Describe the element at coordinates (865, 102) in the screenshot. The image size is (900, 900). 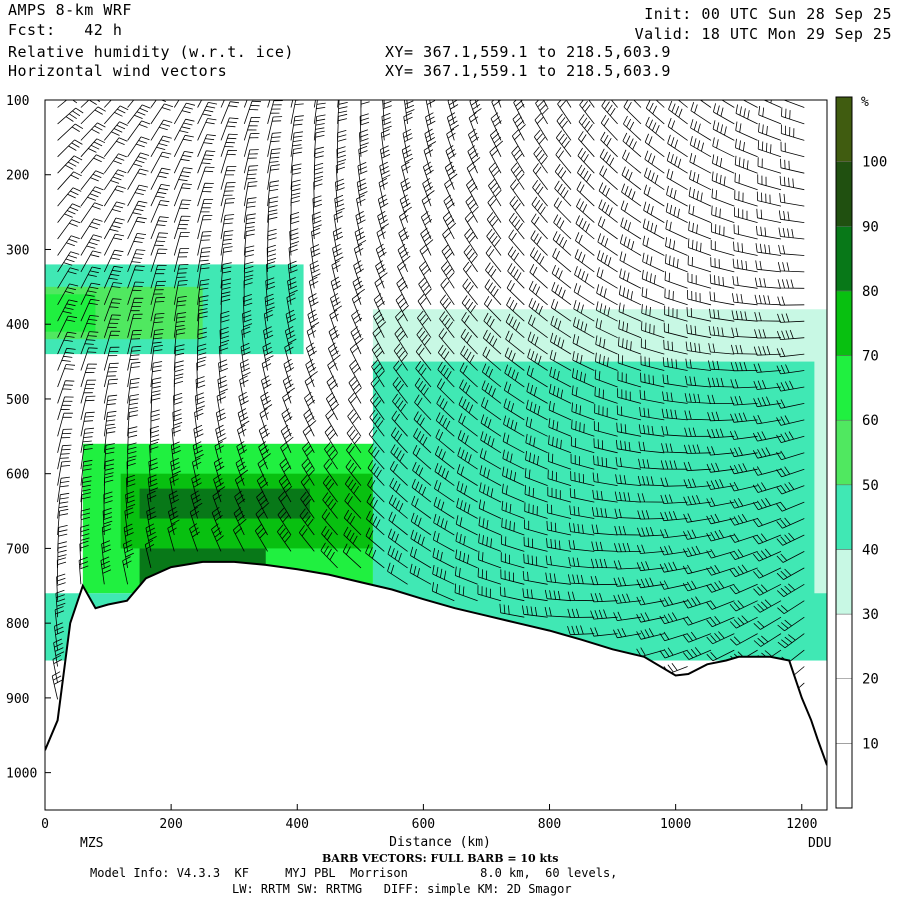
I see `colorbar-unit: %` at that location.